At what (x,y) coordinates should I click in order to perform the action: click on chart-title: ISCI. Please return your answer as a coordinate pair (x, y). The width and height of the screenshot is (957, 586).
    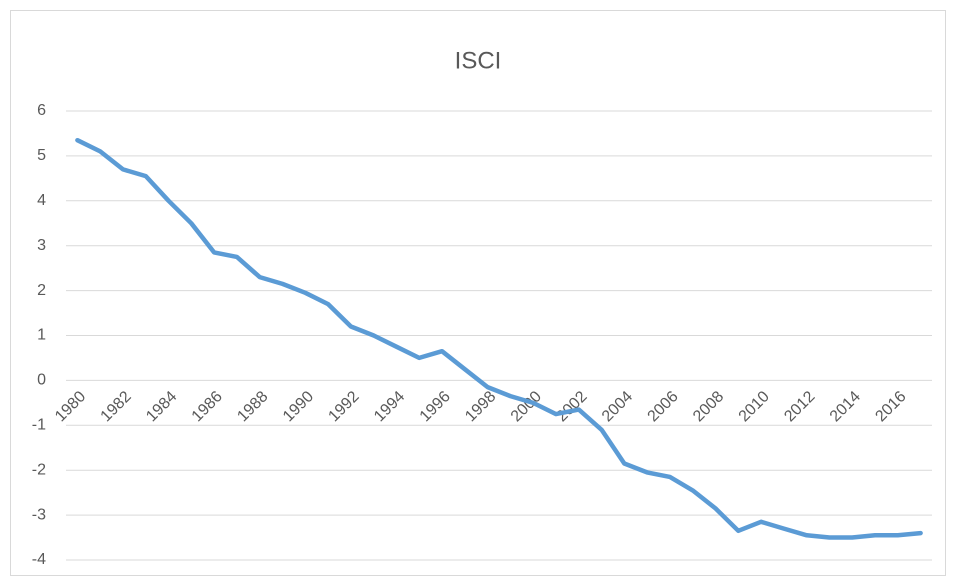
    Looking at the image, I should click on (478, 60).